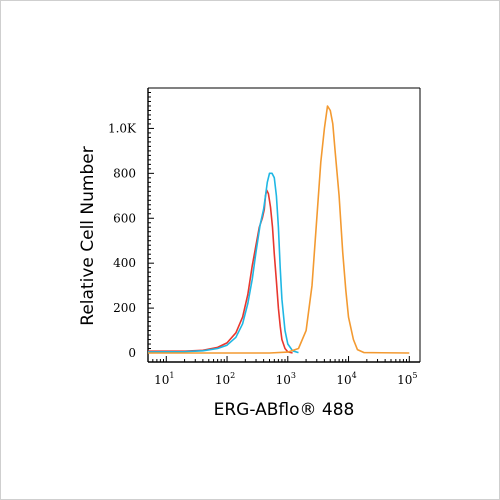 This screenshot has width=500, height=500. Describe the element at coordinates (284, 410) in the screenshot. I see `x-axis-title: ERG-ABflo® 488` at that location.